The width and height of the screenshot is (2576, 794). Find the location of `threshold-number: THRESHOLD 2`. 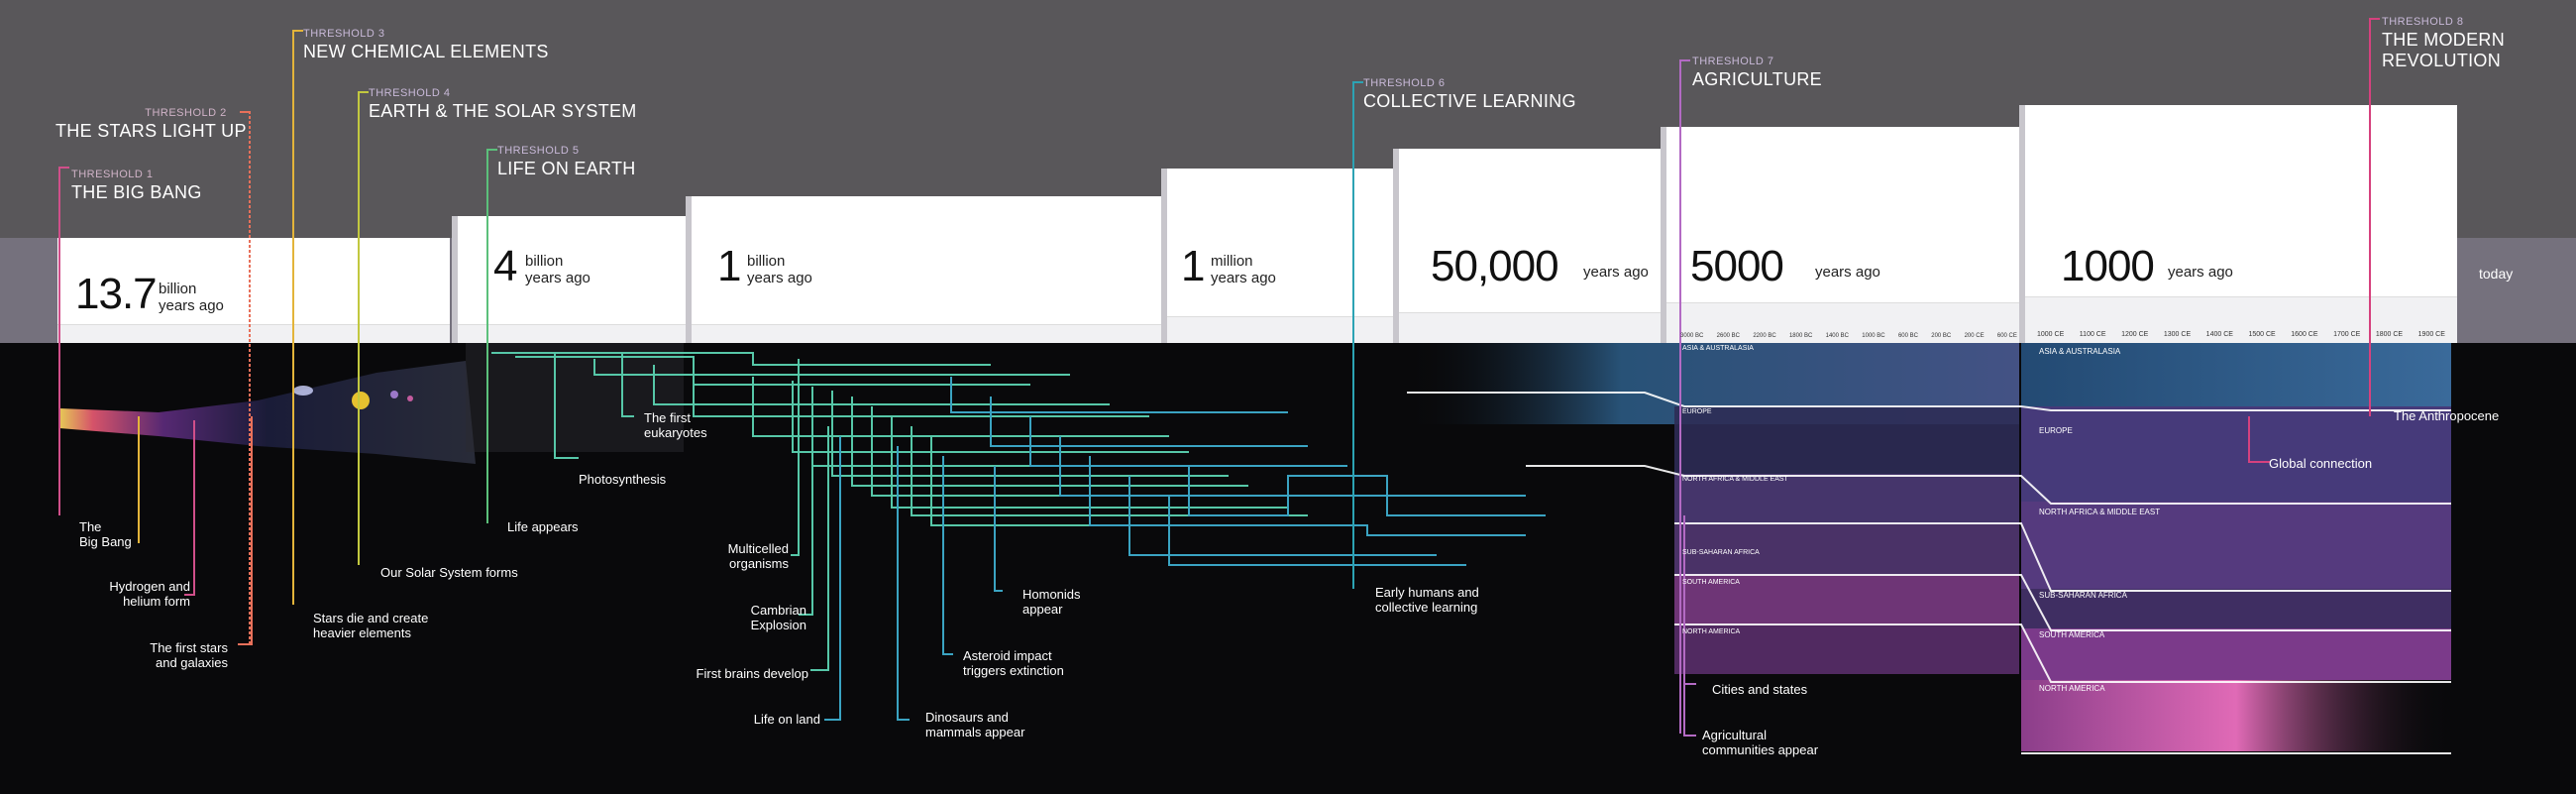

threshold-number: THRESHOLD 2 is located at coordinates (186, 113).